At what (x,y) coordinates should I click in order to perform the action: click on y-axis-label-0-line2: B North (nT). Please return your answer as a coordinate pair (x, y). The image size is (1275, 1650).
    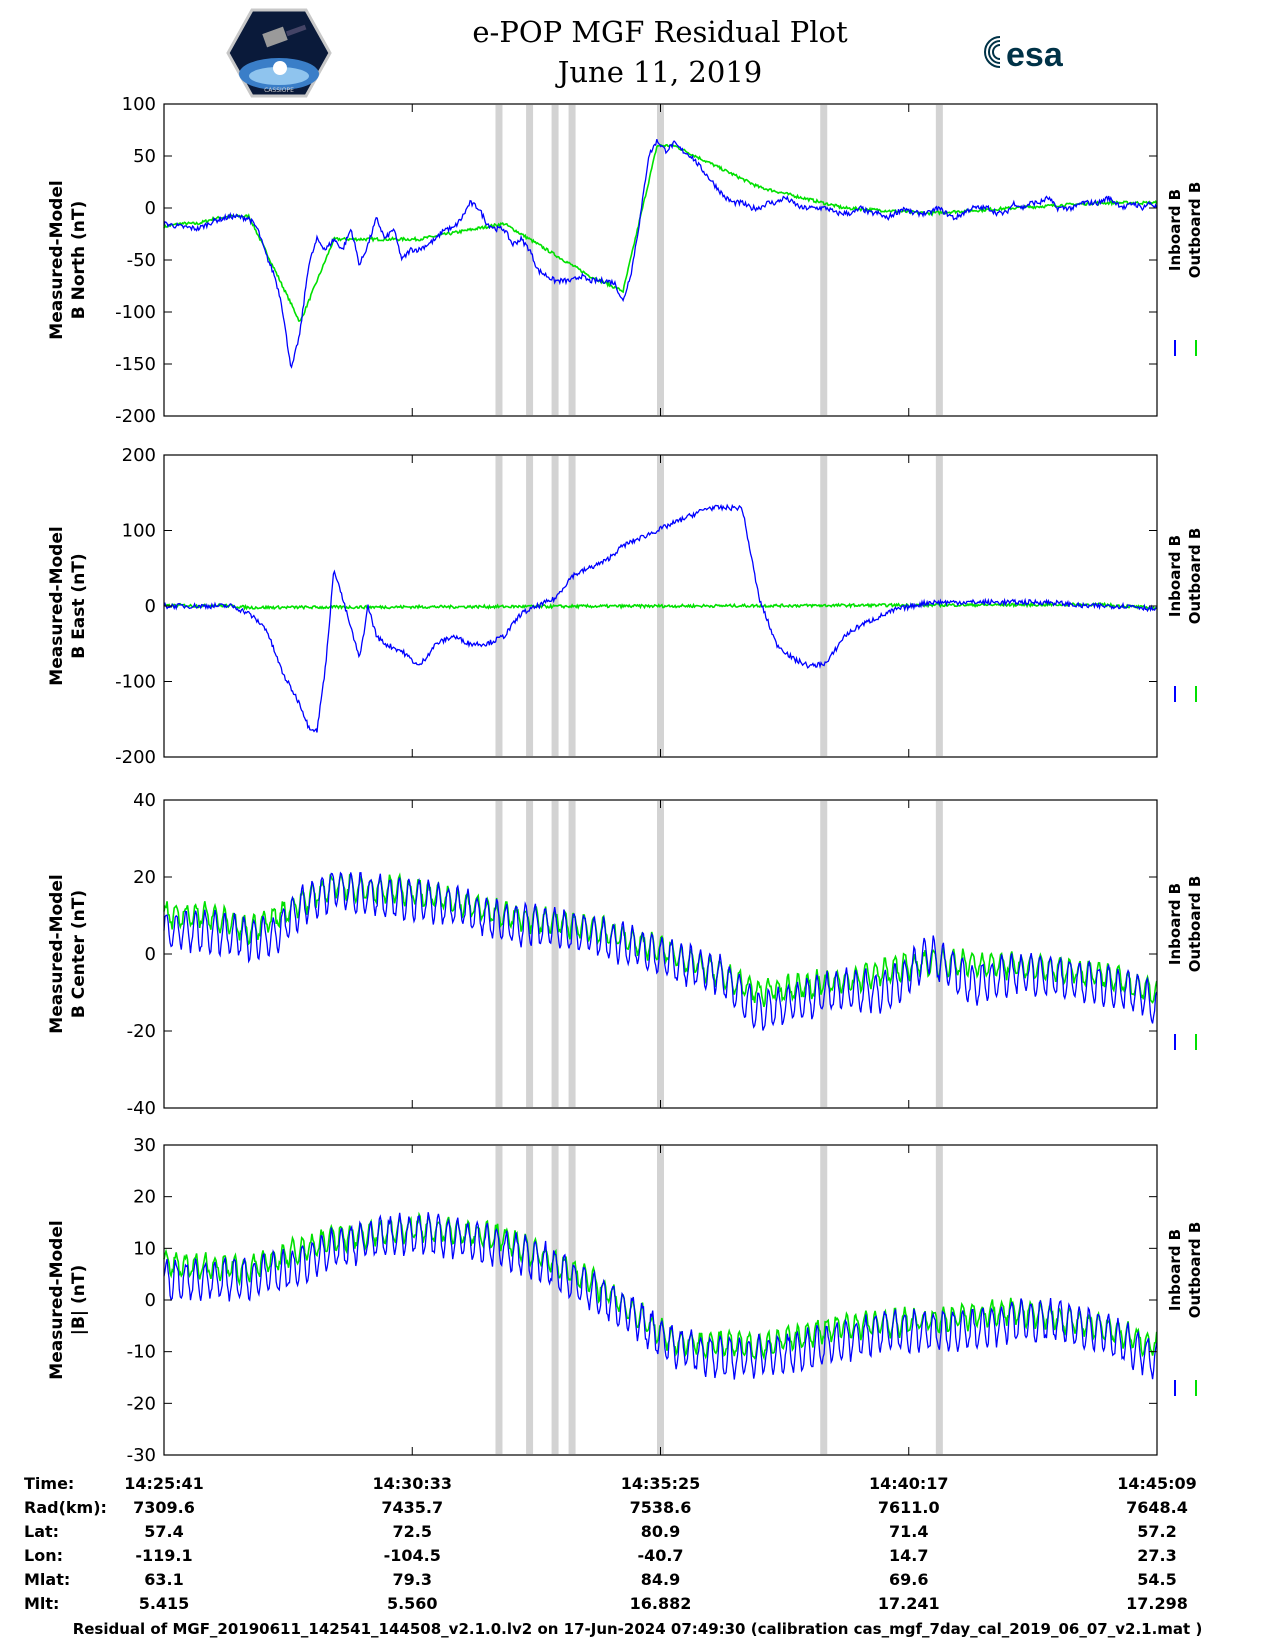
    Looking at the image, I should click on (79, 260).